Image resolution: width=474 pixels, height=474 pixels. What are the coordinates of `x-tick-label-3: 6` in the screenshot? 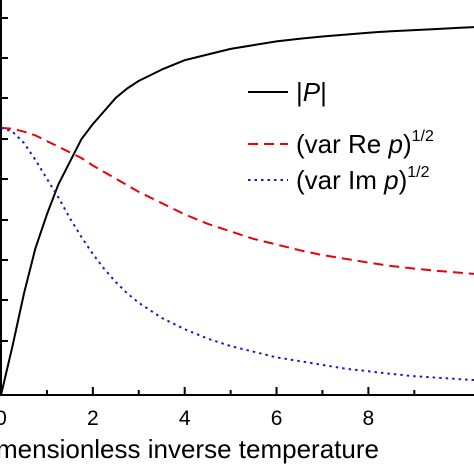 It's located at (277, 418).